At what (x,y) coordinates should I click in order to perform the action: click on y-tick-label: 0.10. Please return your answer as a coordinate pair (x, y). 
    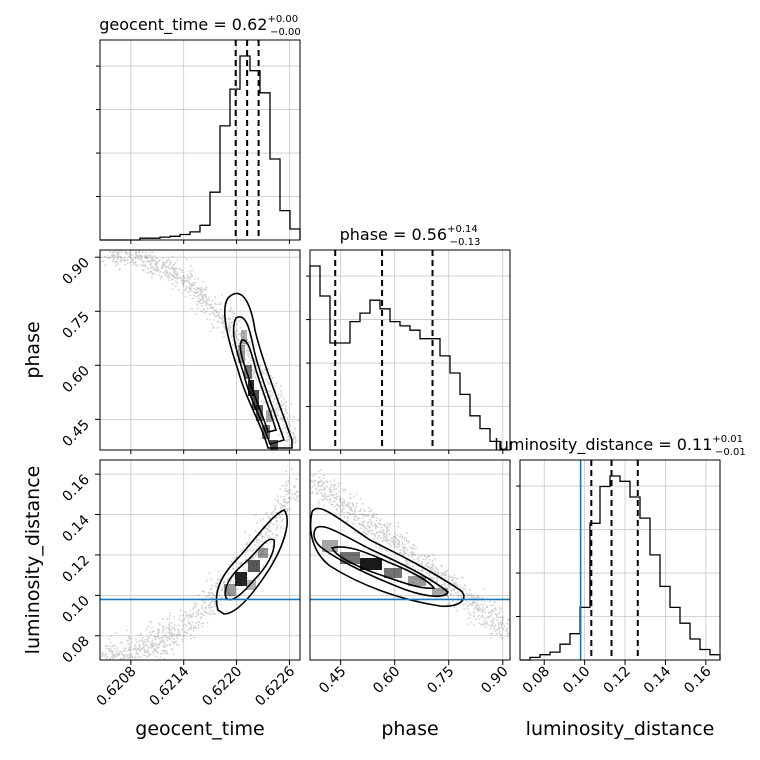
    Looking at the image, I should click on (75, 609).